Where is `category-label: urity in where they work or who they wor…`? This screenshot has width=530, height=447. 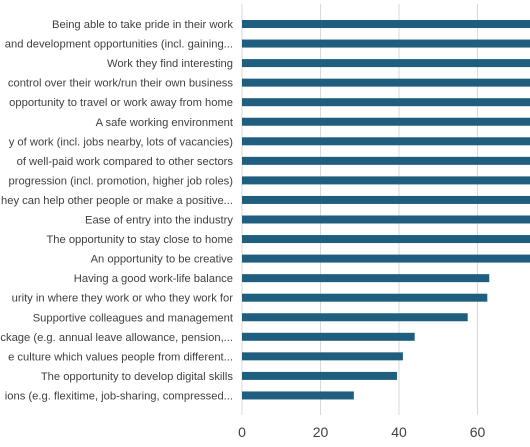
category-label: urity in where they work or who they wor… is located at coordinates (123, 299).